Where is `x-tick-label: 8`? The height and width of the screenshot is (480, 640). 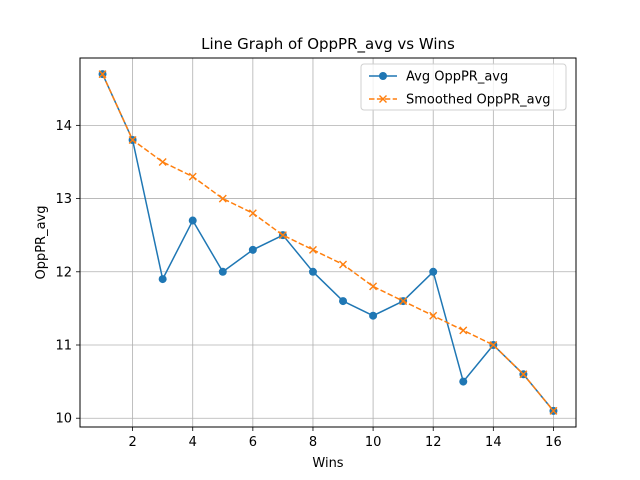
x-tick-label: 8 is located at coordinates (313, 442).